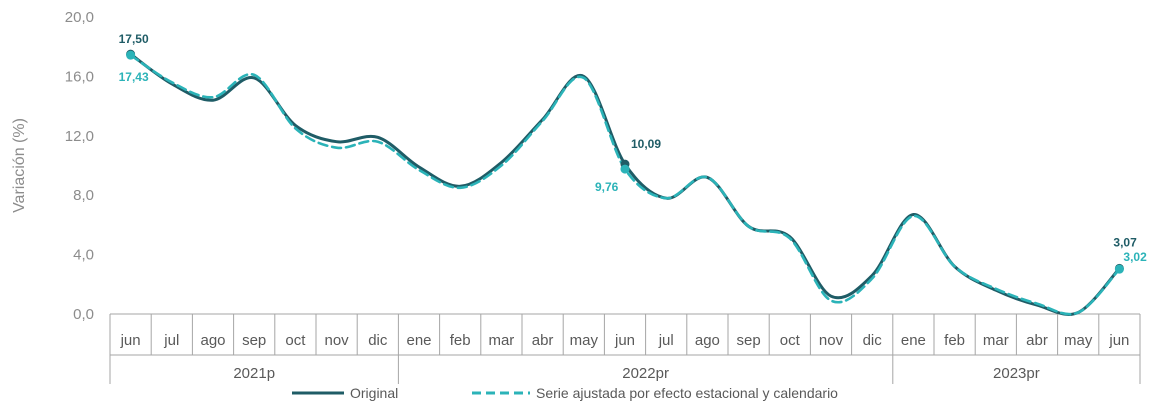 The width and height of the screenshot is (1153, 402). Describe the element at coordinates (79, 17) in the screenshot. I see `y-tick-label: 20,0` at that location.